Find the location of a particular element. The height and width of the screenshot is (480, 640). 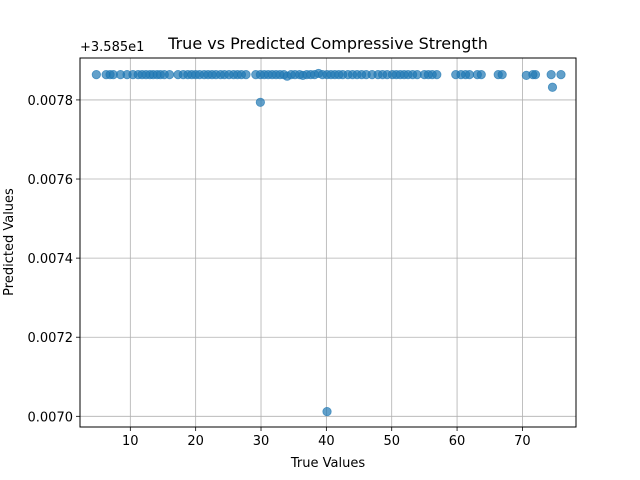

x-tick-label: 30 is located at coordinates (261, 441).